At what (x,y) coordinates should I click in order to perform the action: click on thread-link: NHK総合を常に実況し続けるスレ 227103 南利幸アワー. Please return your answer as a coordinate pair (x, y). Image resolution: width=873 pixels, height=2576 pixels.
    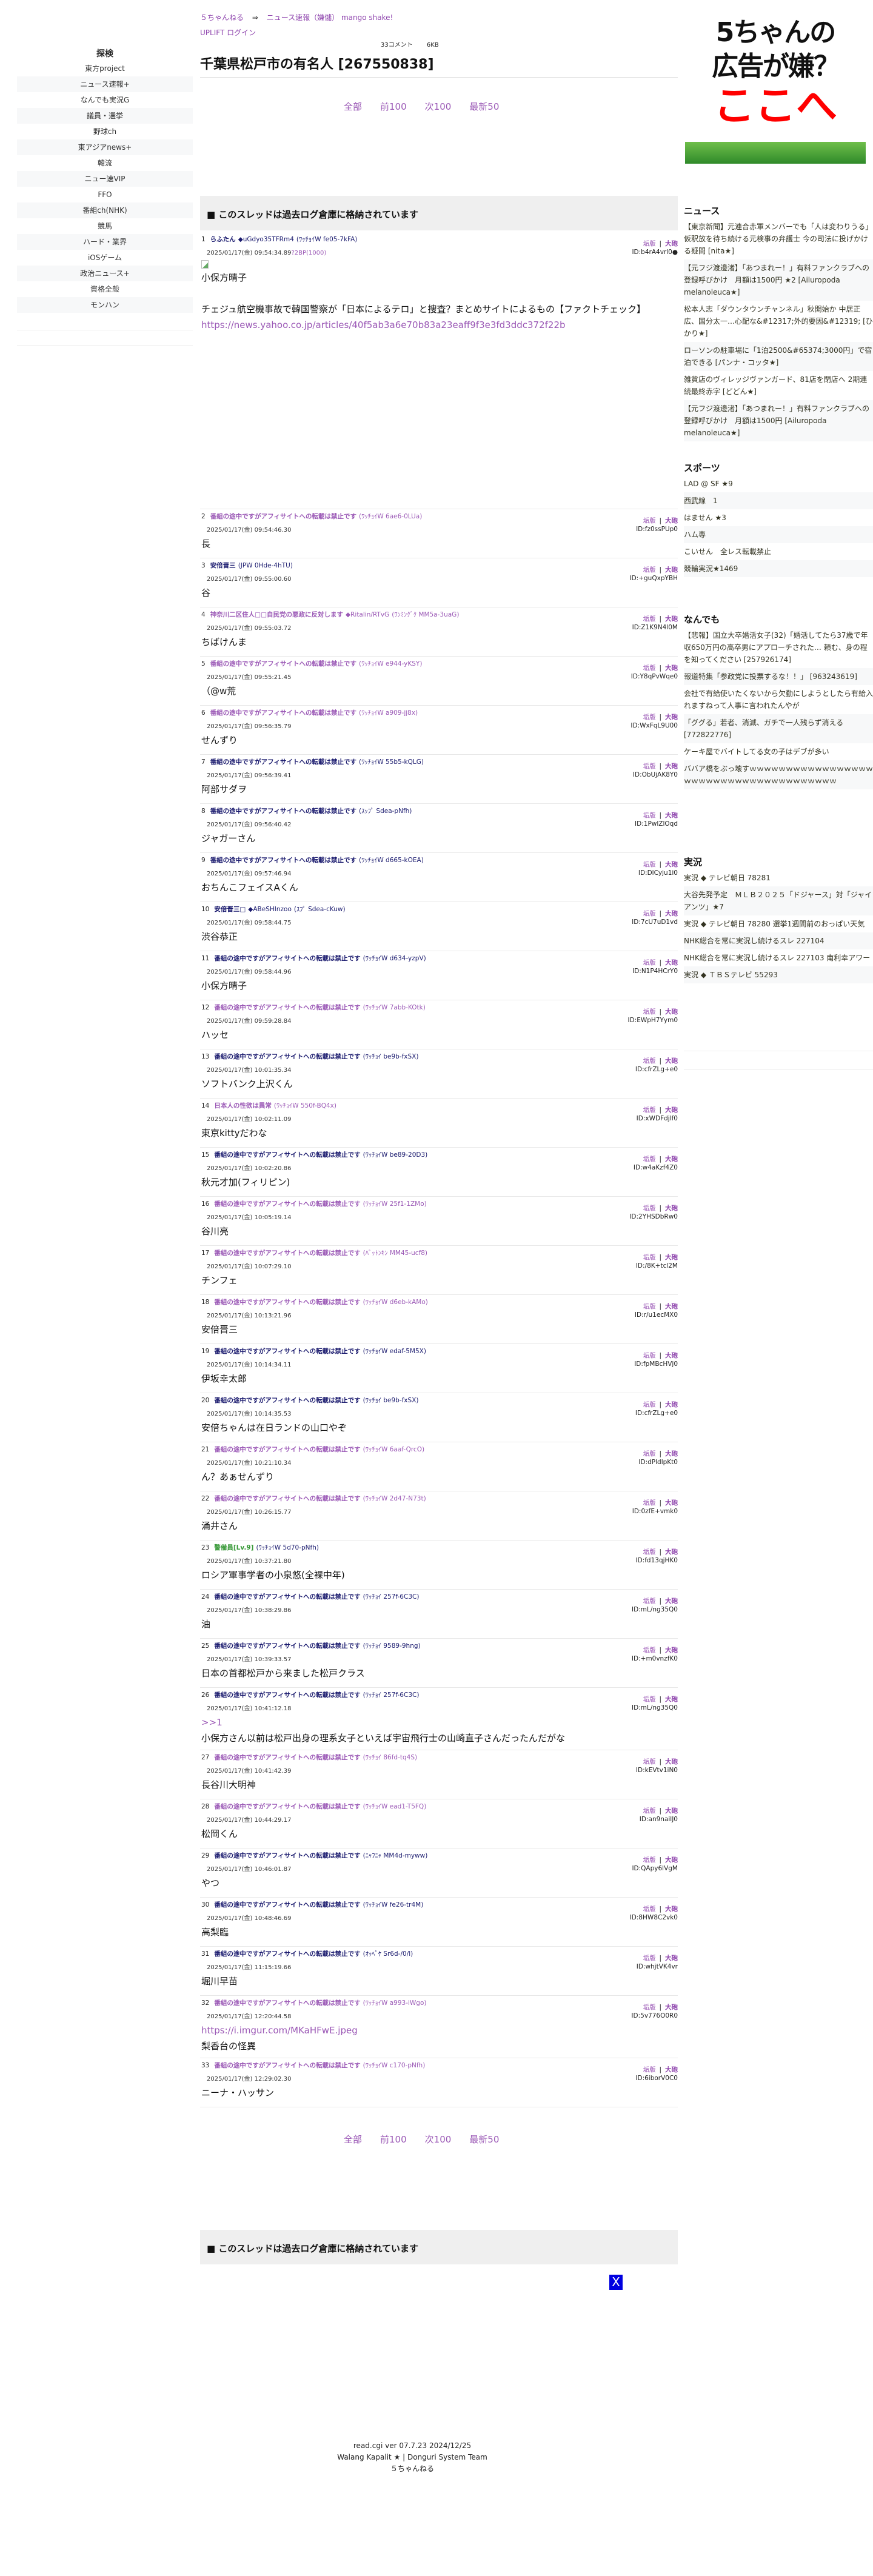
    Looking at the image, I should click on (777, 958).